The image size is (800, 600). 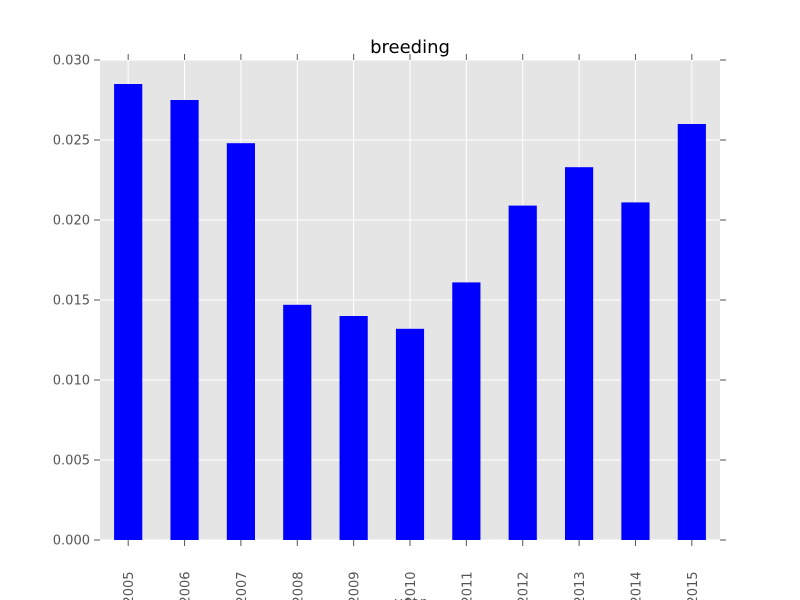 I want to click on bar-2010, so click(x=410, y=434).